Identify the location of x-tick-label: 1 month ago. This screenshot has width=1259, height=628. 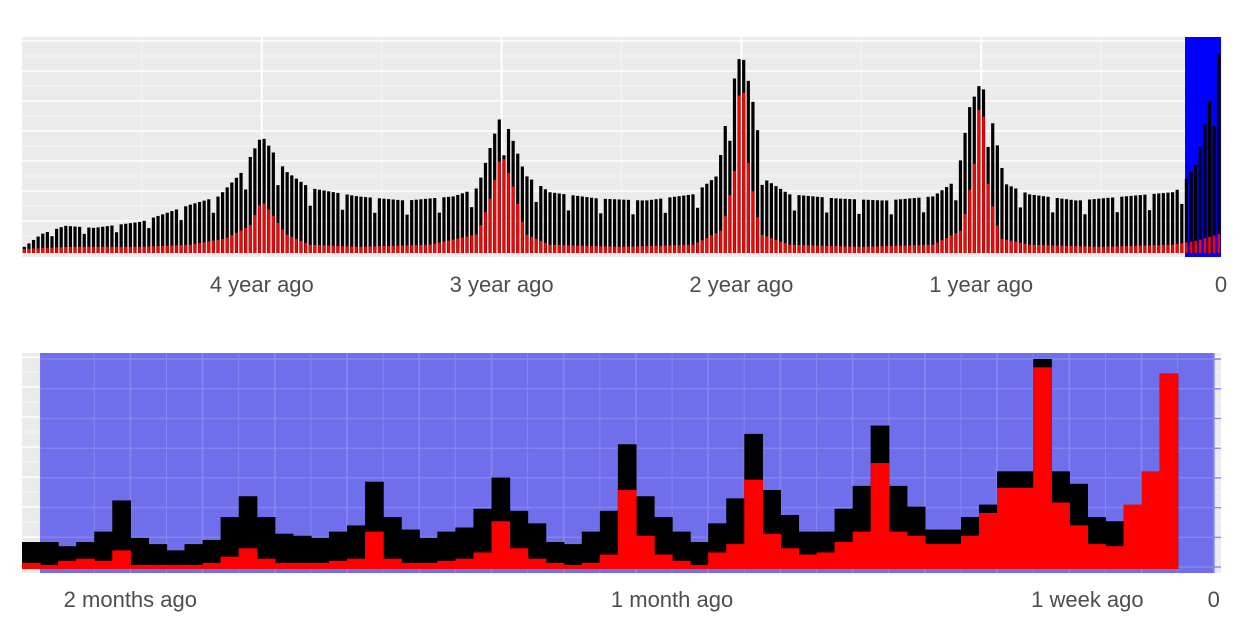
(672, 599).